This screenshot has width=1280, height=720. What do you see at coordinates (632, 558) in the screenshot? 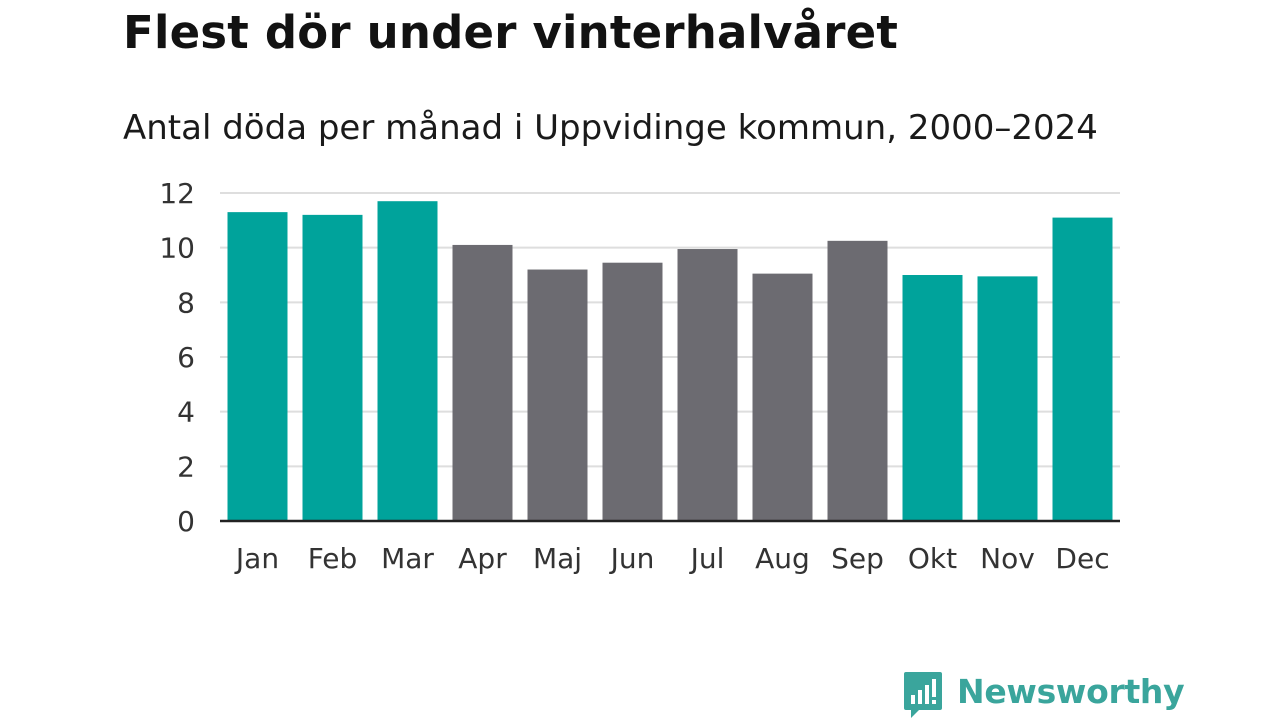
I see `x-tick-label: Jun` at bounding box center [632, 558].